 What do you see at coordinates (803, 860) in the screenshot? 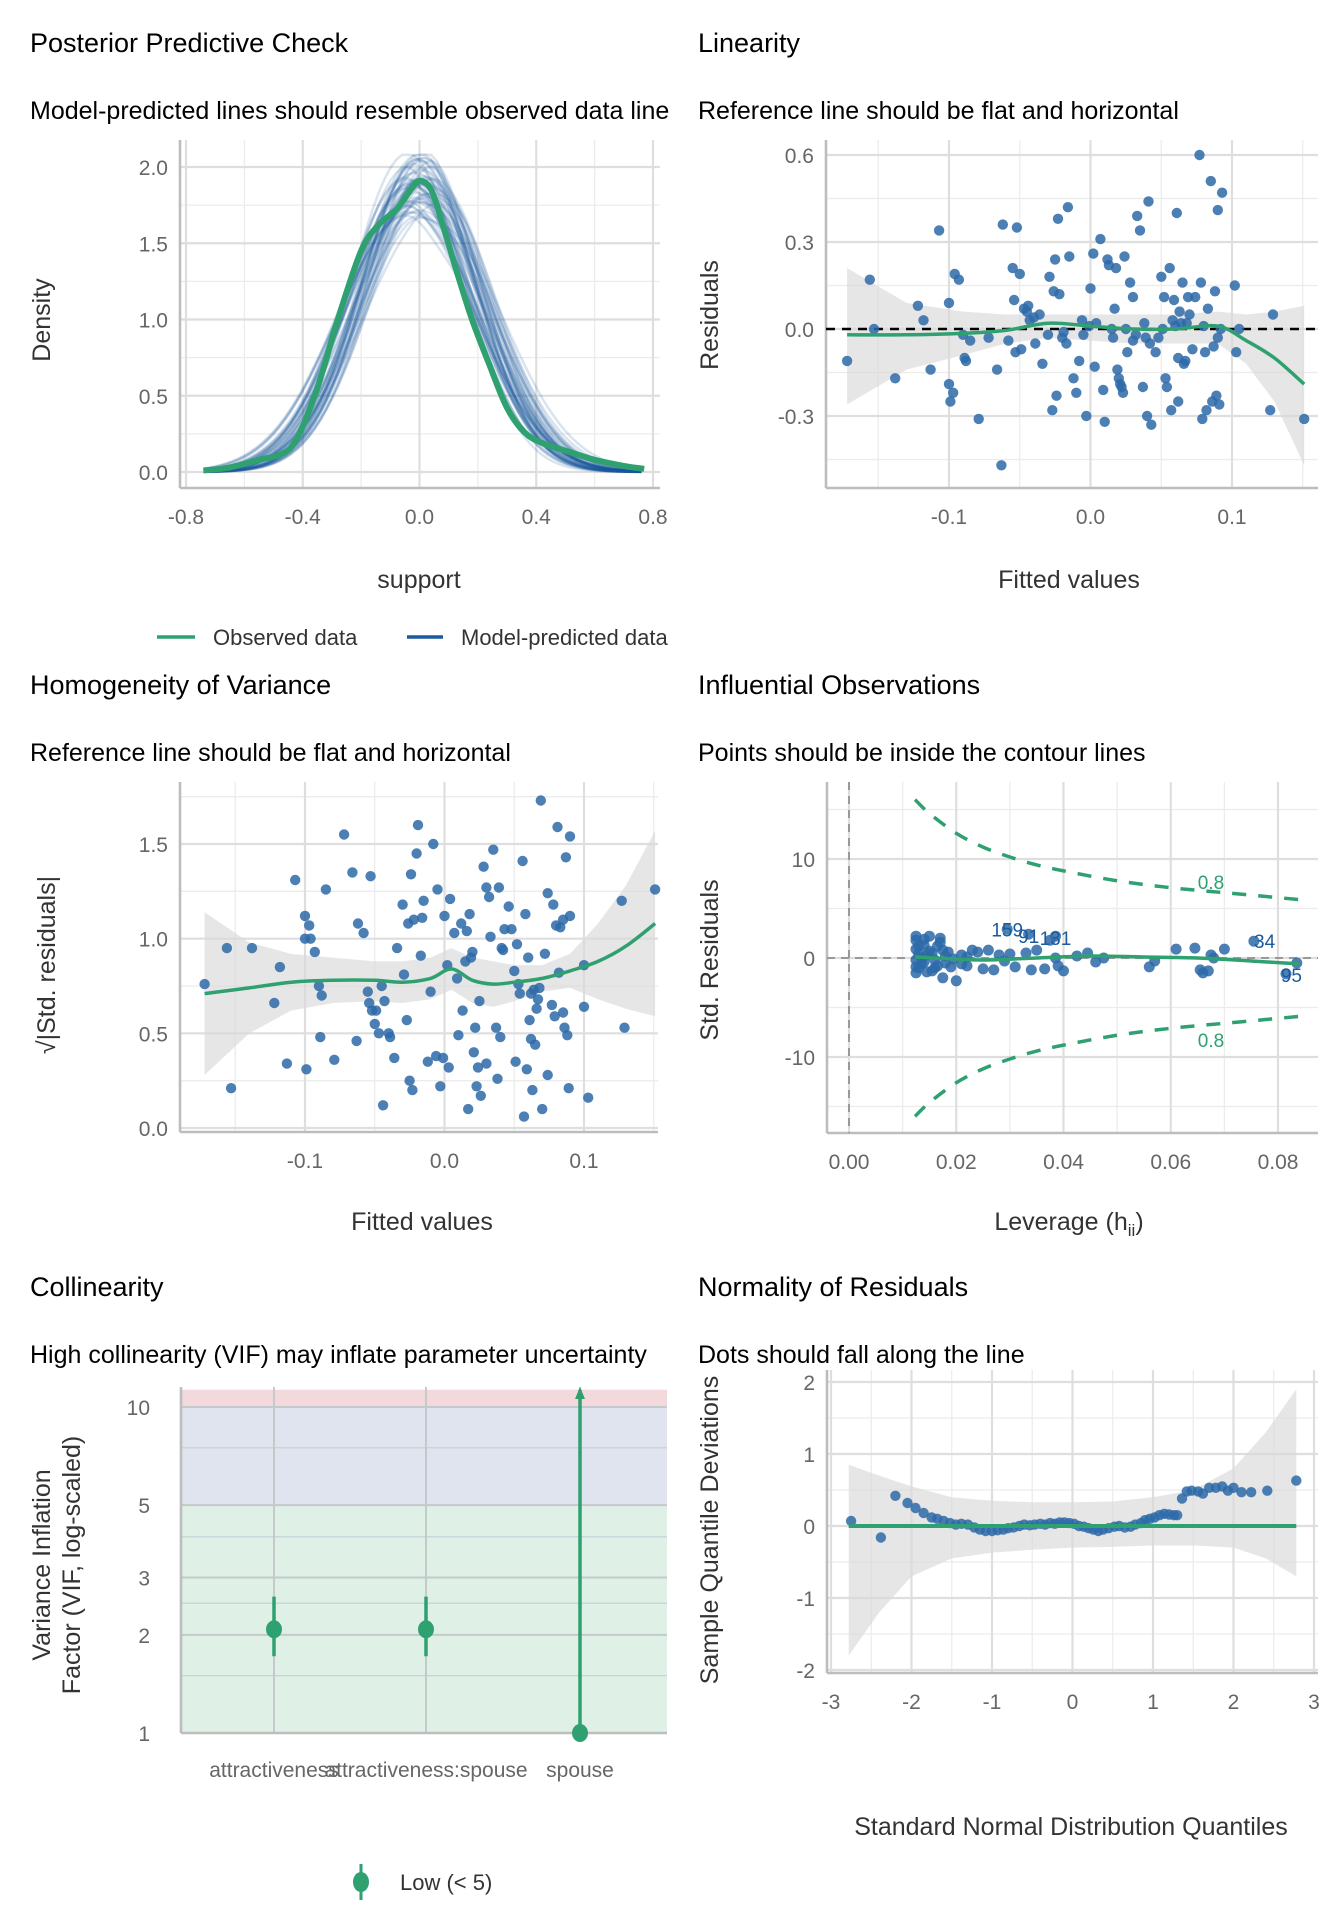
I see `influential-y-tick-label: 10` at bounding box center [803, 860].